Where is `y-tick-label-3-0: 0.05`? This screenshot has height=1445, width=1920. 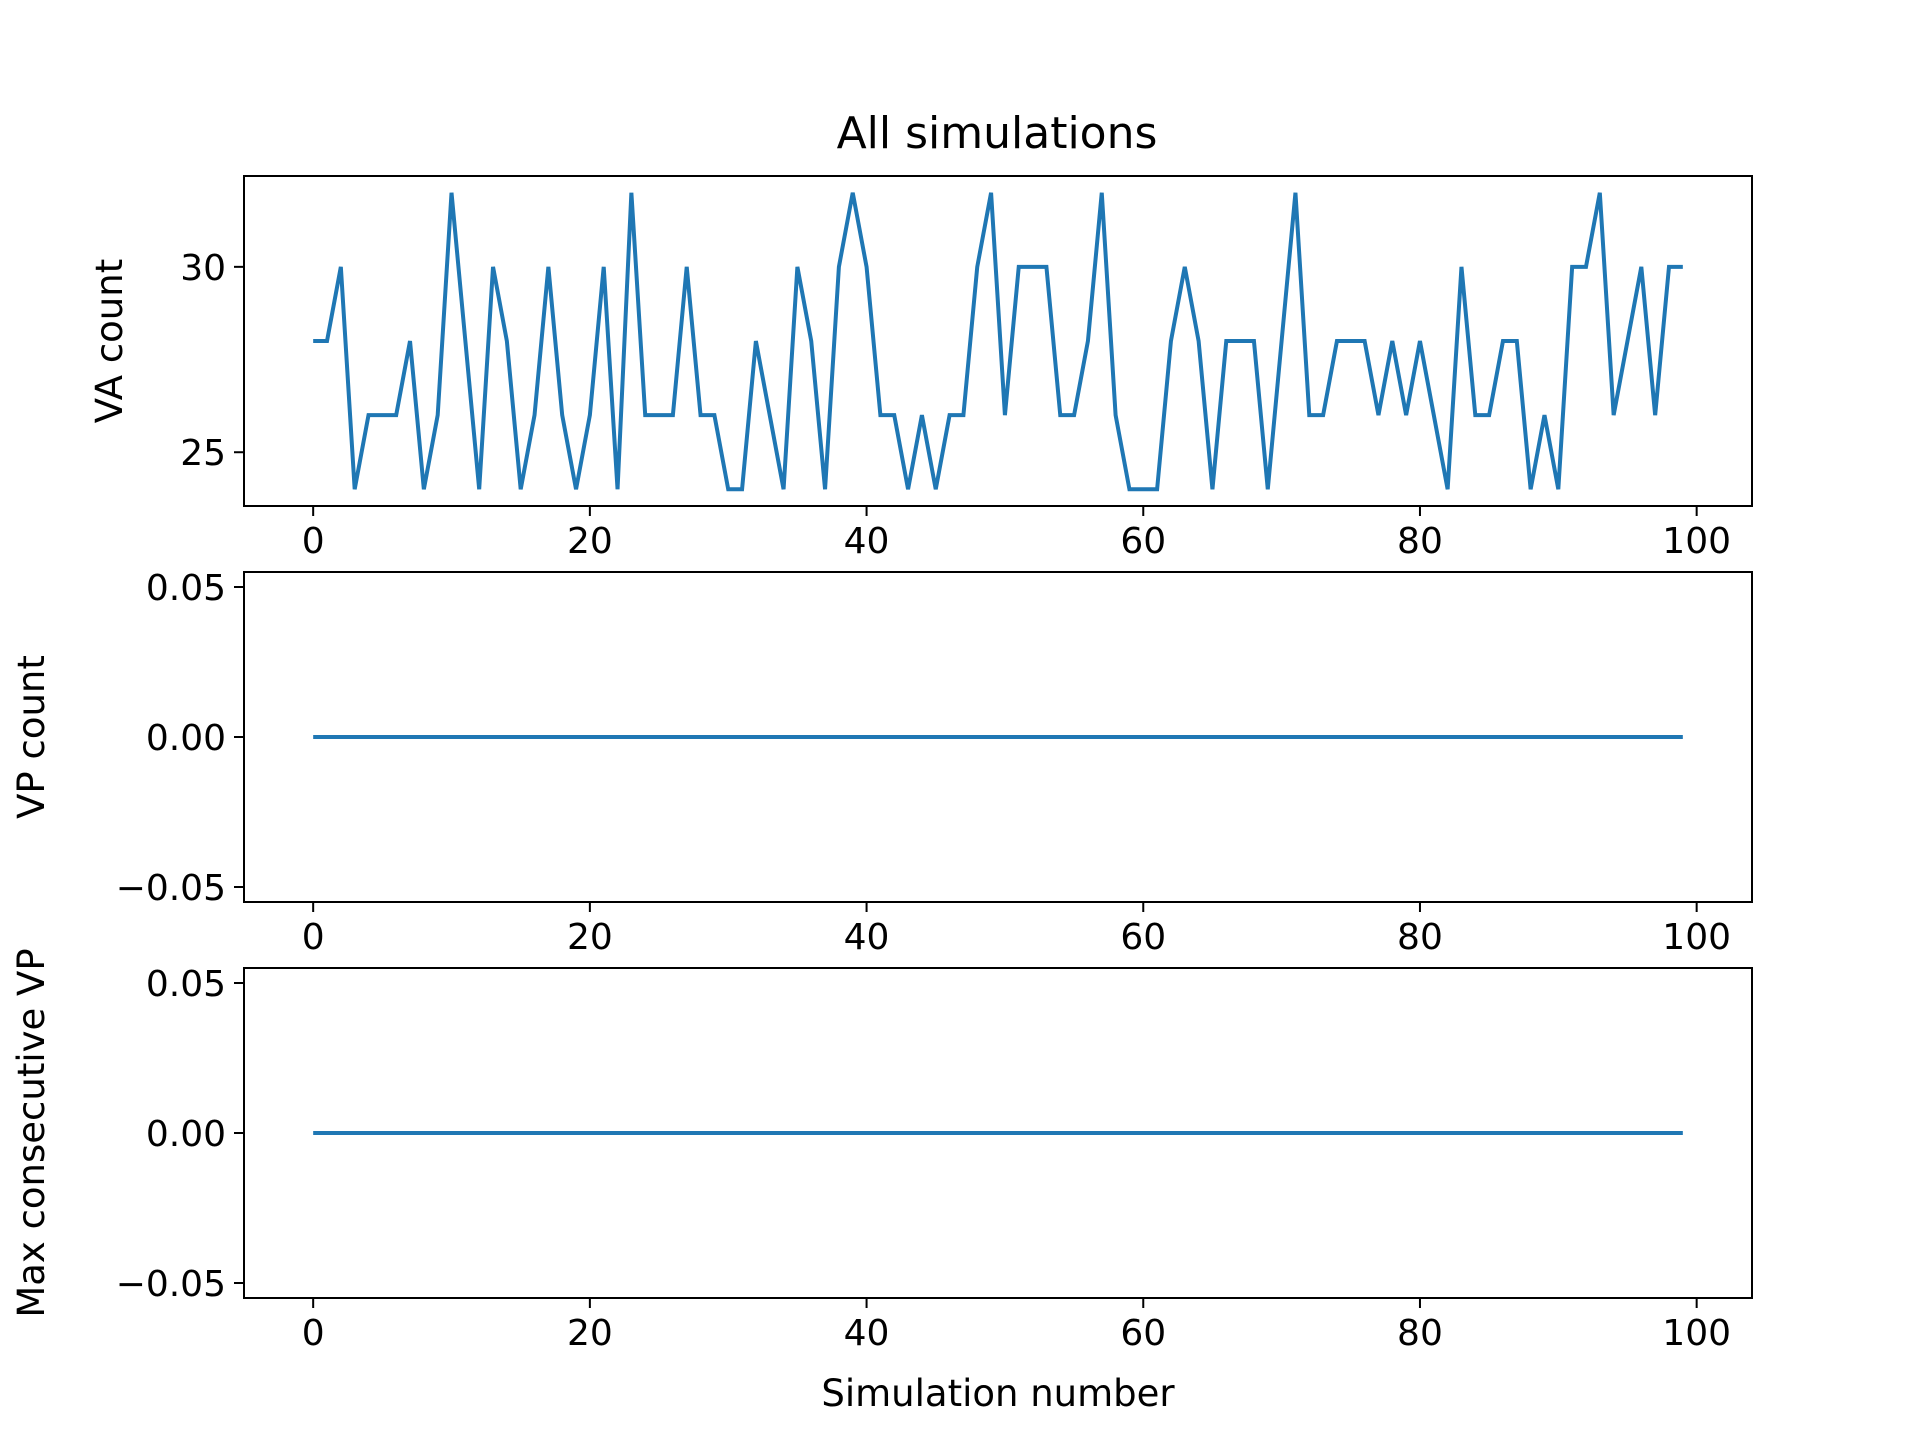
y-tick-label-3-0: 0.05 is located at coordinates (186, 984).